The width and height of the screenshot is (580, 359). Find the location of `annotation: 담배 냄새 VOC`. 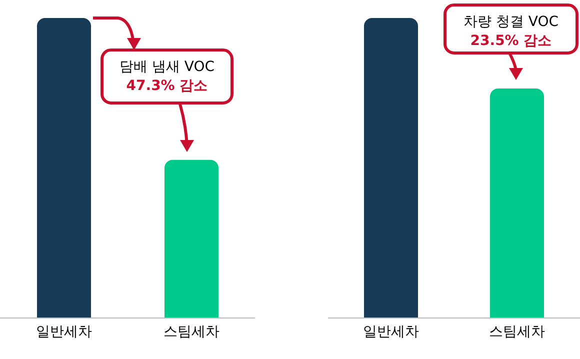

annotation: 담배 냄새 VOC is located at coordinates (167, 67).